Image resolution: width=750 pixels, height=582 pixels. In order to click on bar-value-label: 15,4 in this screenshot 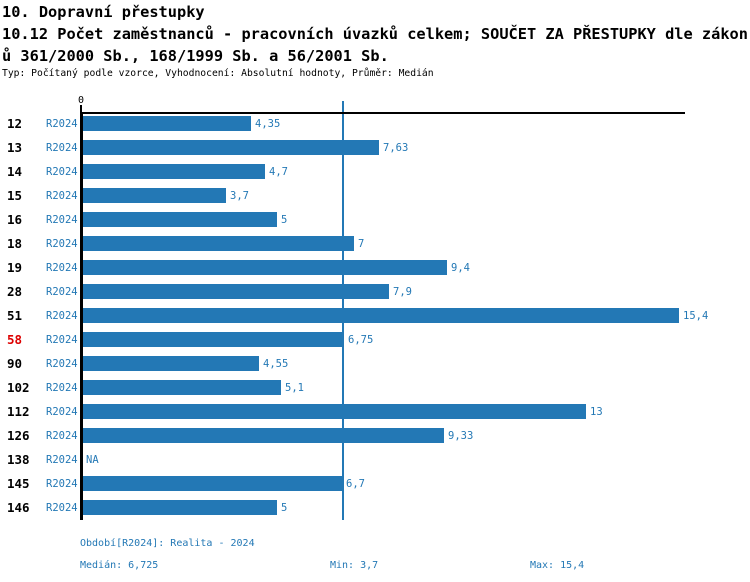, I will do `click(696, 316)`.